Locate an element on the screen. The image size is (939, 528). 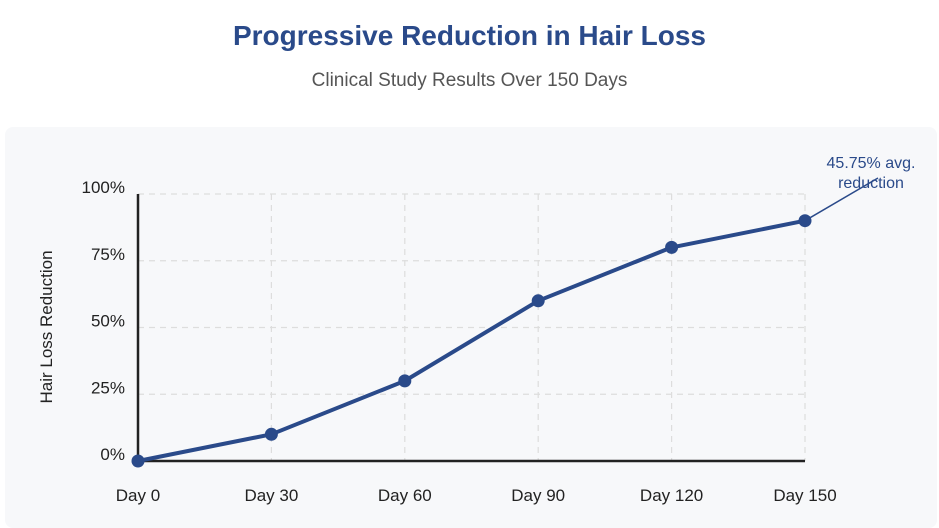
annotation-line-2: reduction is located at coordinates (871, 183).